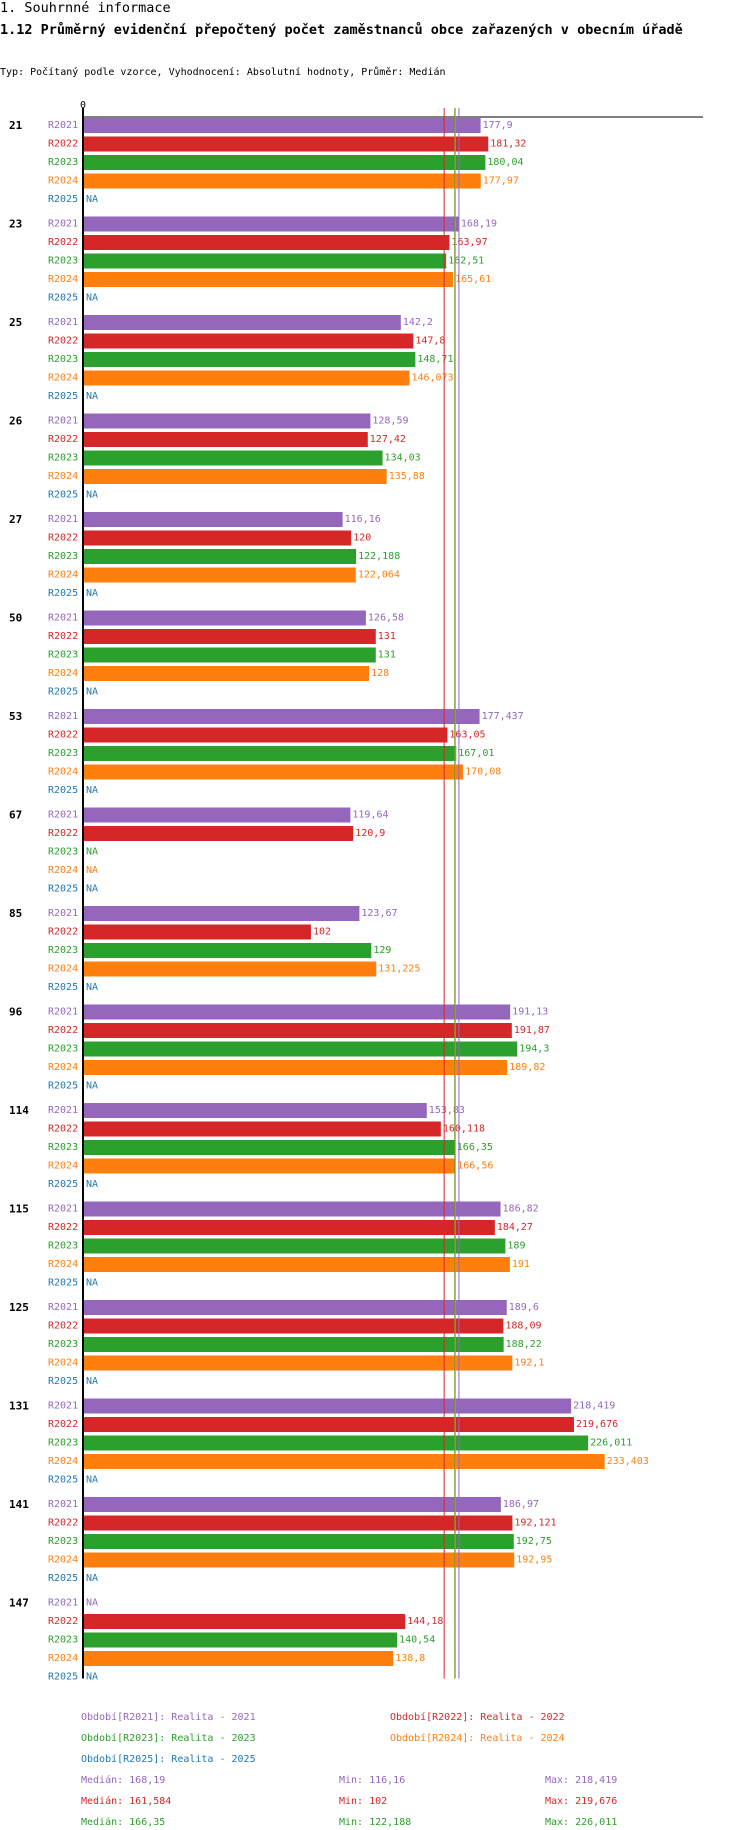 This screenshot has width=750, height=1830. What do you see at coordinates (418, 322) in the screenshot?
I see `data-label: 142,2` at bounding box center [418, 322].